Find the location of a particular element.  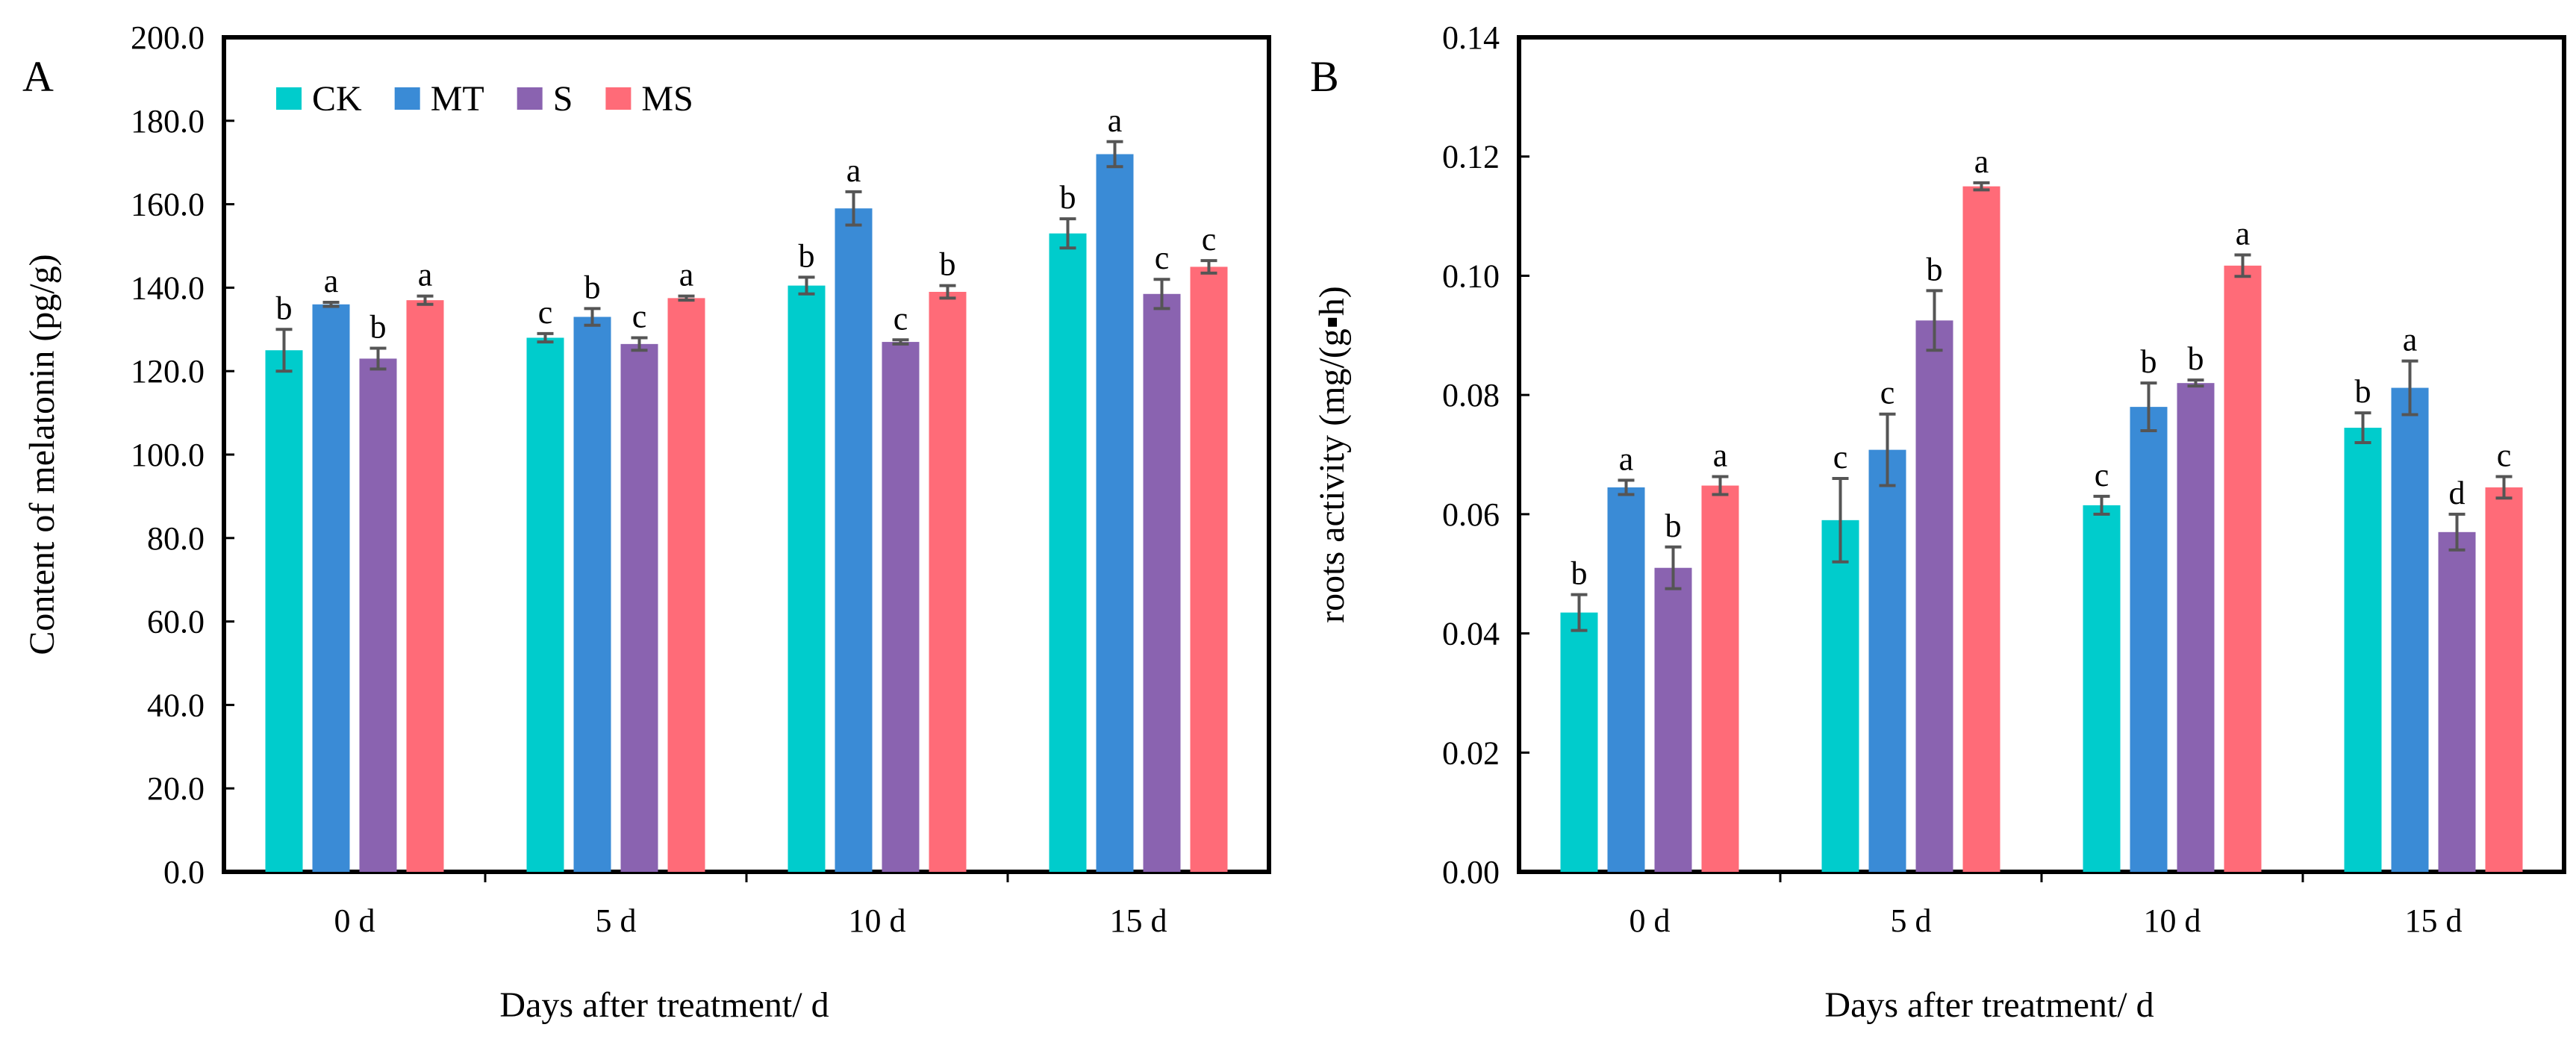

panel-b-y-tick-label: 0.00 is located at coordinates (1471, 872).